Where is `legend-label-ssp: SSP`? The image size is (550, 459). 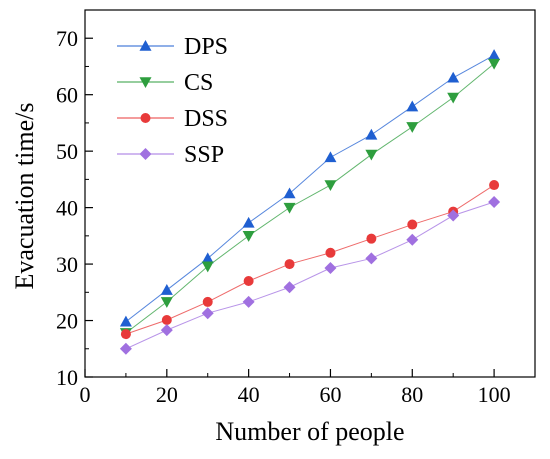
legend-label-ssp: SSP is located at coordinates (204, 155).